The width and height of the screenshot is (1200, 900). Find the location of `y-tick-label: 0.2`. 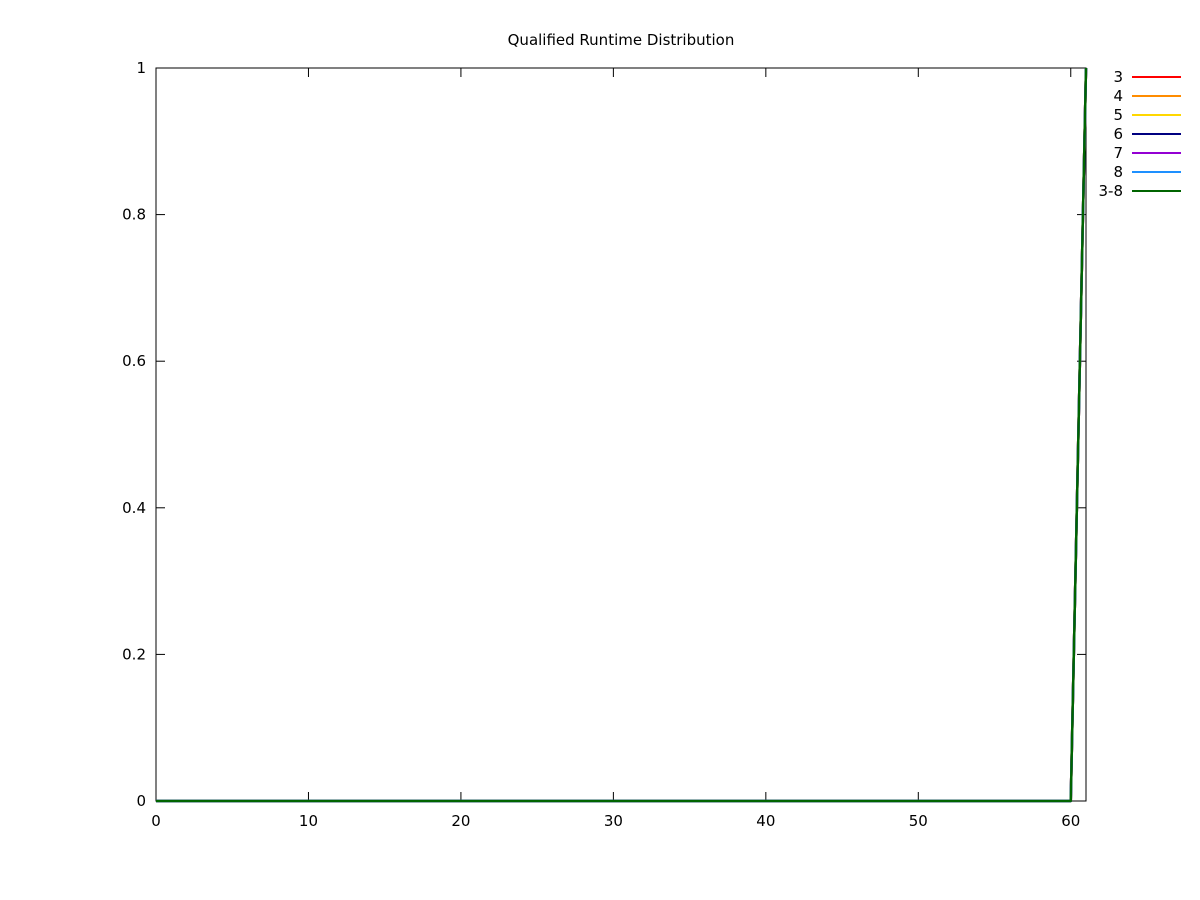

y-tick-label: 0.2 is located at coordinates (134, 654).